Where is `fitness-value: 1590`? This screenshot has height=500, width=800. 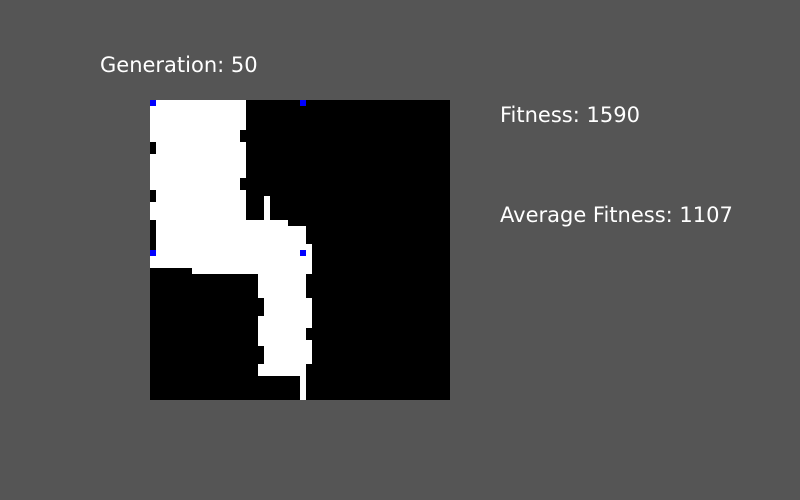
fitness-value: 1590 is located at coordinates (613, 115).